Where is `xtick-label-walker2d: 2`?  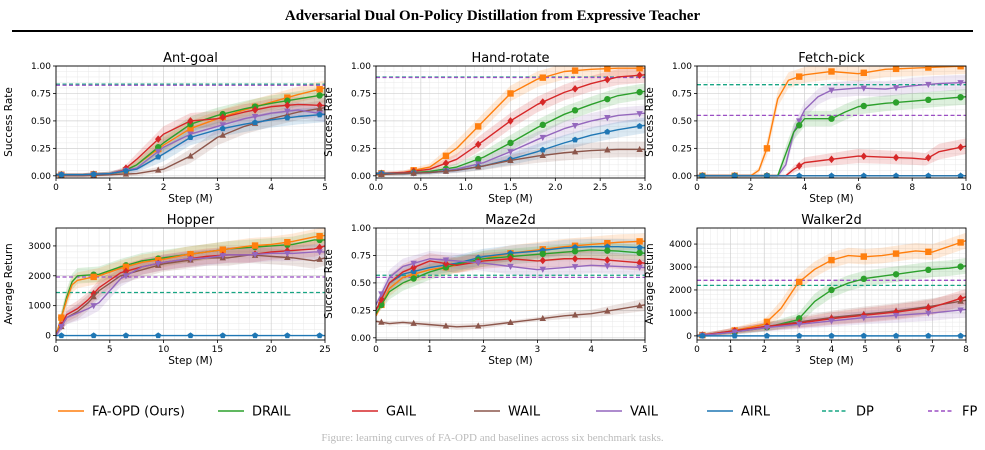
xtick-label-walker2d: 2 is located at coordinates (764, 350).